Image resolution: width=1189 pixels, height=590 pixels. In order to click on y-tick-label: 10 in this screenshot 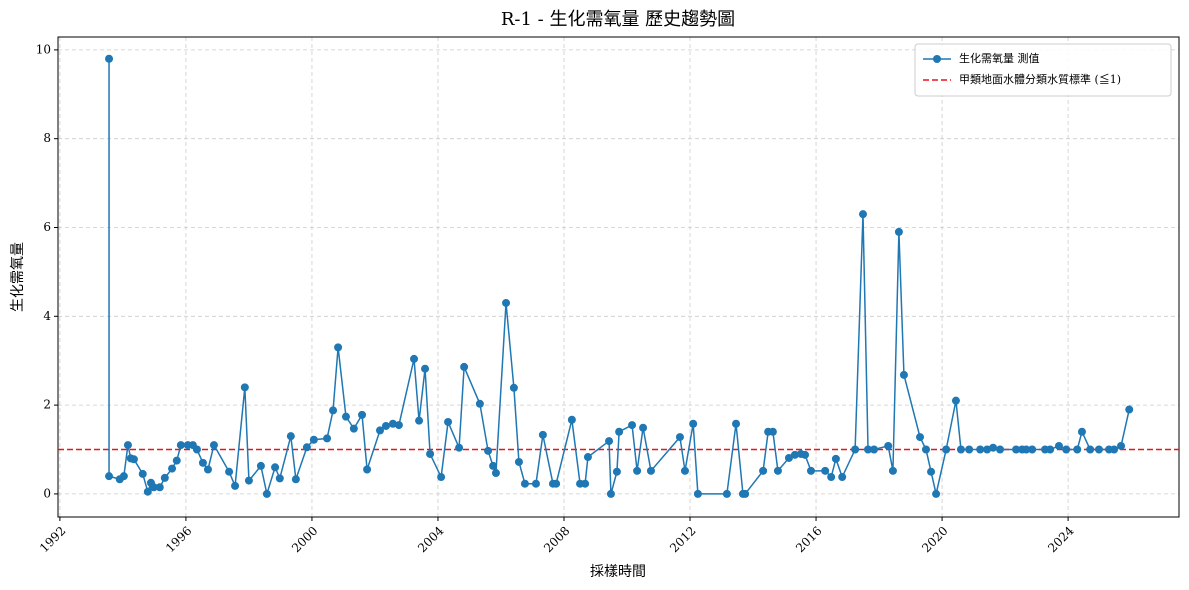, I will do `click(43, 49)`.